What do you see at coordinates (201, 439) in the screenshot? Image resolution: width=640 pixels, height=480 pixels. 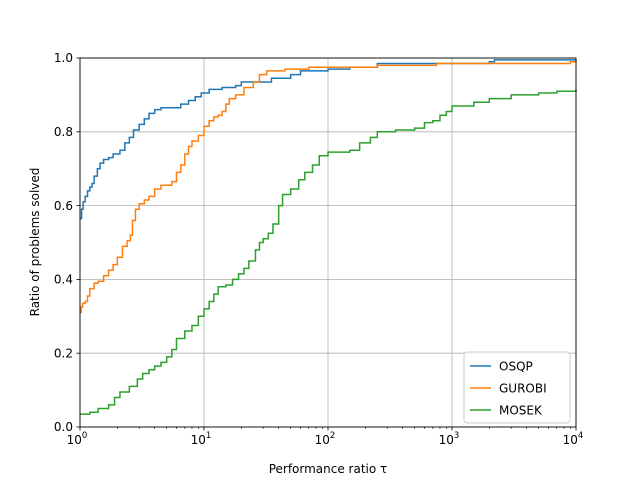 I see `x-tick-label: 10¹` at bounding box center [201, 439].